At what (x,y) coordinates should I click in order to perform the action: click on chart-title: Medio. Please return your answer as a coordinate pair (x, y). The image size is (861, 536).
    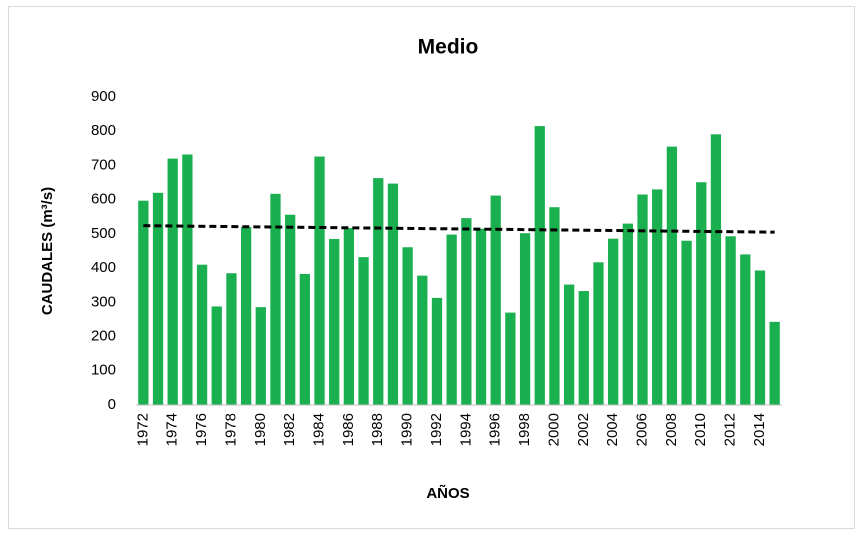
    Looking at the image, I should click on (448, 47).